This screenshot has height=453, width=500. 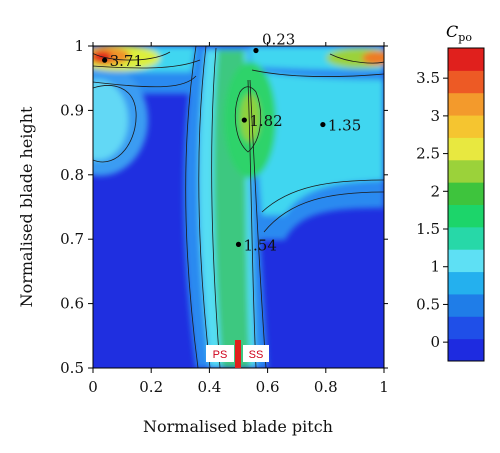 What do you see at coordinates (126, 61) in the screenshot?
I see `annotation-label: 3.71` at bounding box center [126, 61].